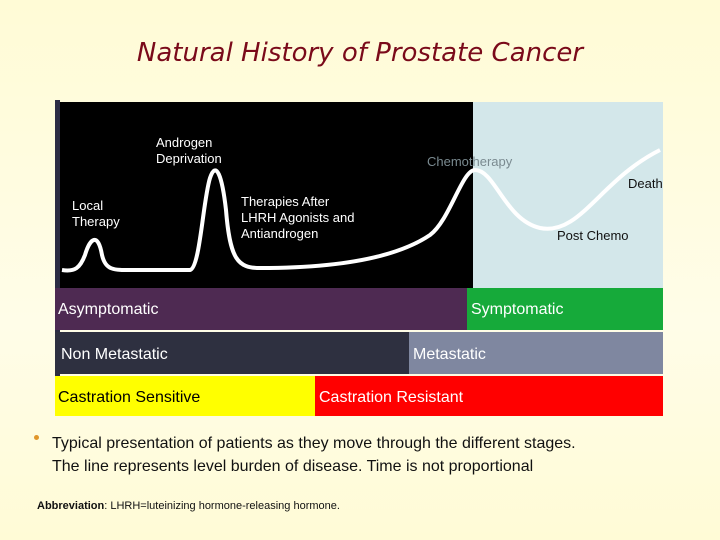  Describe the element at coordinates (360, 53) in the screenshot. I see `title: Natural History of Prostate Cancer` at that location.